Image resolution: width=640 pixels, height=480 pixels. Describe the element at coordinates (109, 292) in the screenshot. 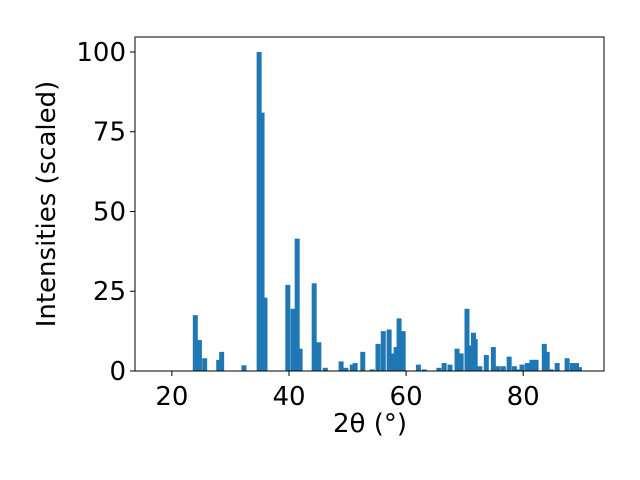

I see `y-tick-label: 25` at that location.